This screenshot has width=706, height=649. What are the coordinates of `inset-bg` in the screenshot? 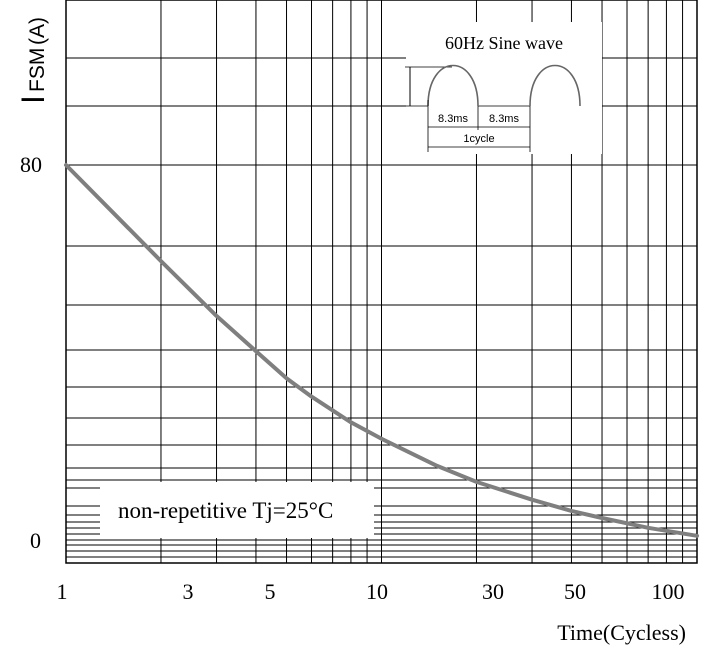 It's located at (504, 88).